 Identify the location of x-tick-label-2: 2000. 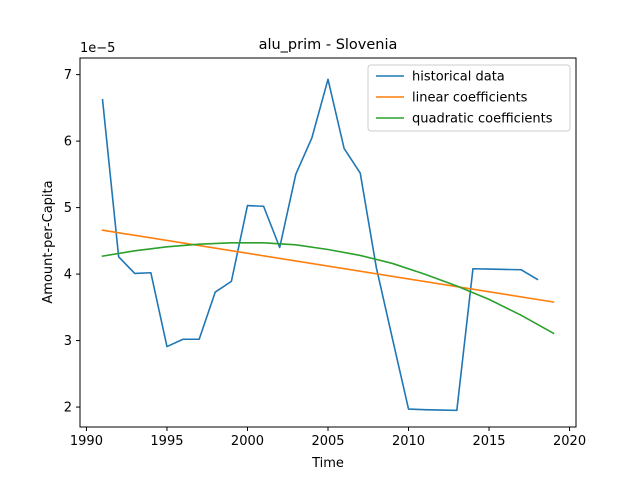
(247, 441).